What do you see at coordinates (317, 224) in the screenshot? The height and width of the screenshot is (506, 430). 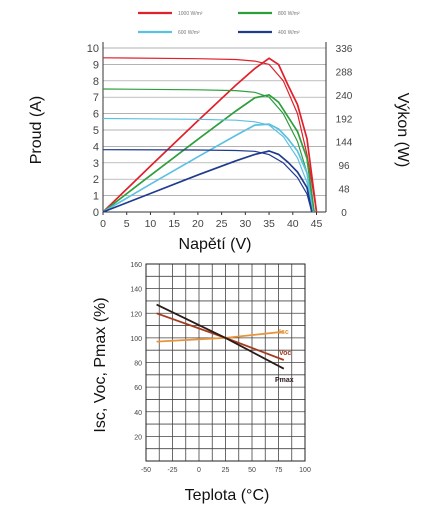 I see `x-tick-label: 45` at bounding box center [317, 224].